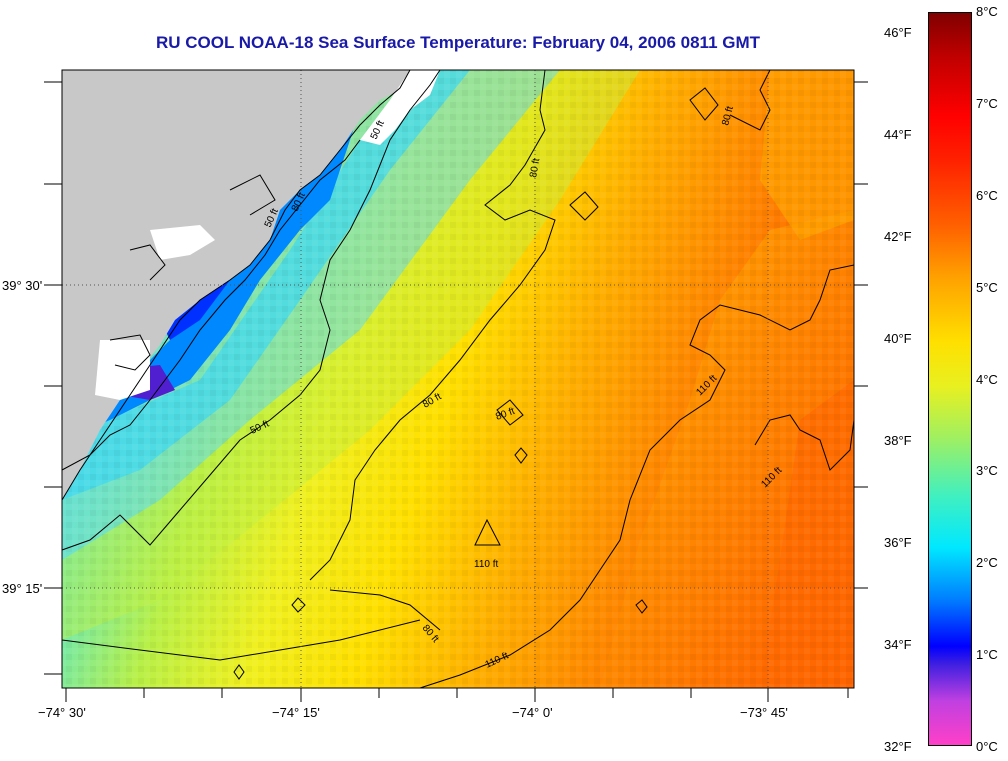  What do you see at coordinates (987, 287) in the screenshot?
I see `colorbar-c-label: 5°C` at bounding box center [987, 287].